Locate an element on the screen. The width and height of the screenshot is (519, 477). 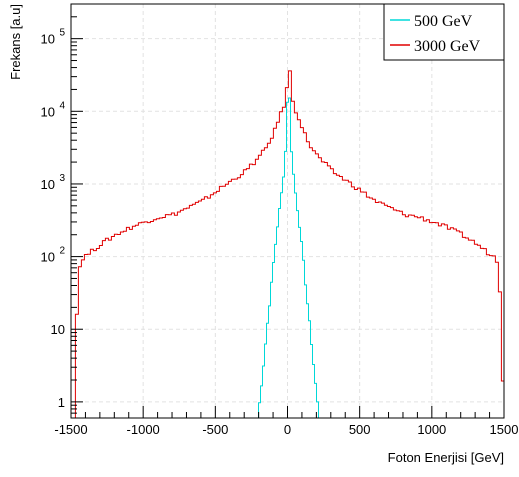
x-tick-label: 1500 is located at coordinates (504, 429).